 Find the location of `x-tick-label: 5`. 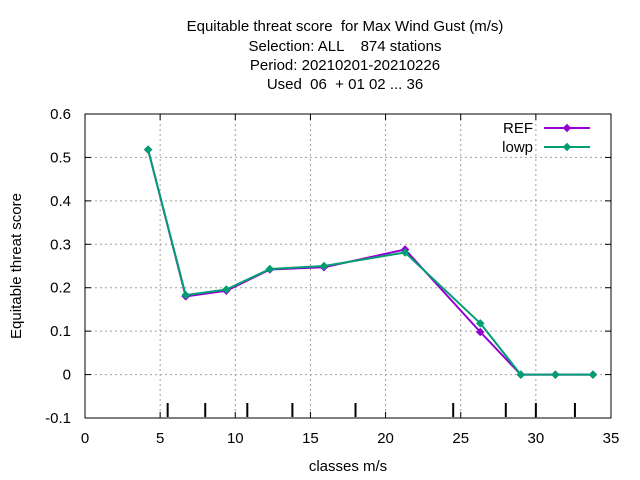

x-tick-label: 5 is located at coordinates (160, 438).